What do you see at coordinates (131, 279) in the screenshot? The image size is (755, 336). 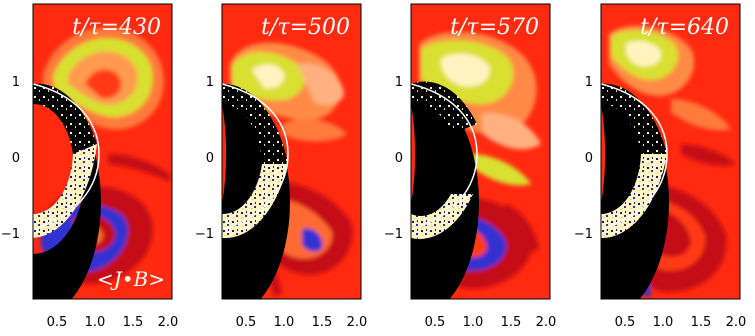 I see `quantity-label: <J•B>` at bounding box center [131, 279].